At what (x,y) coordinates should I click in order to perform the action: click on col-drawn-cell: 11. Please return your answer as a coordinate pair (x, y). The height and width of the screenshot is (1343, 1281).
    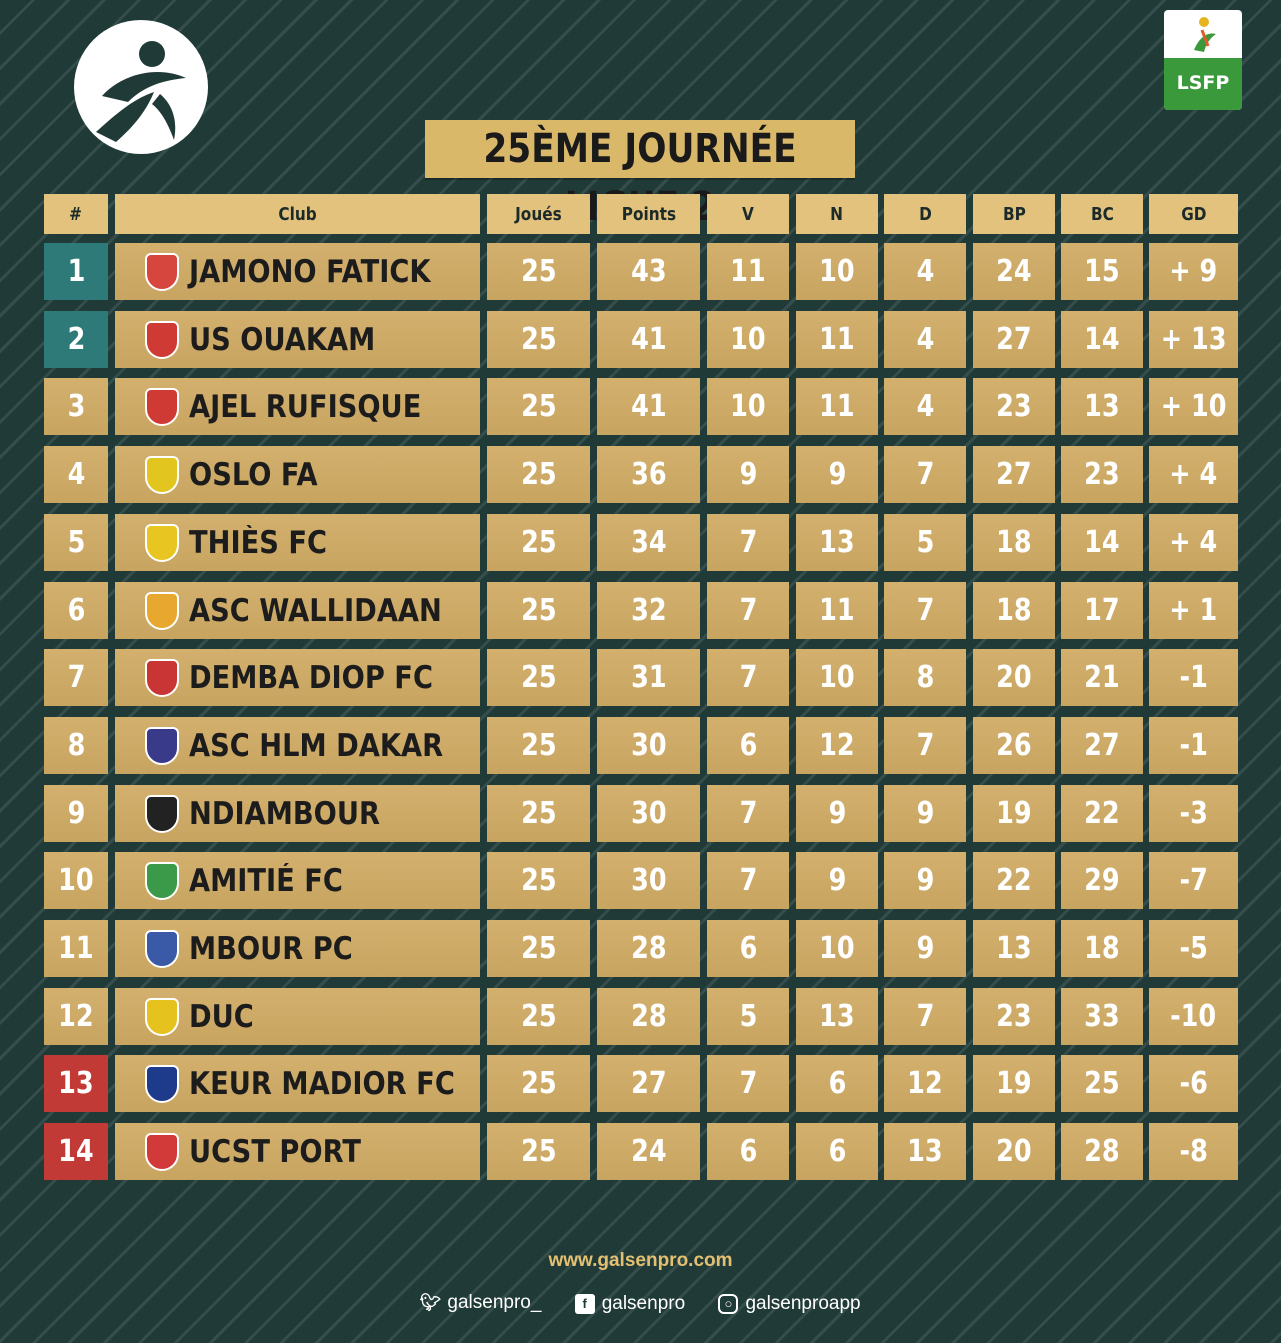
    Looking at the image, I should click on (837, 610).